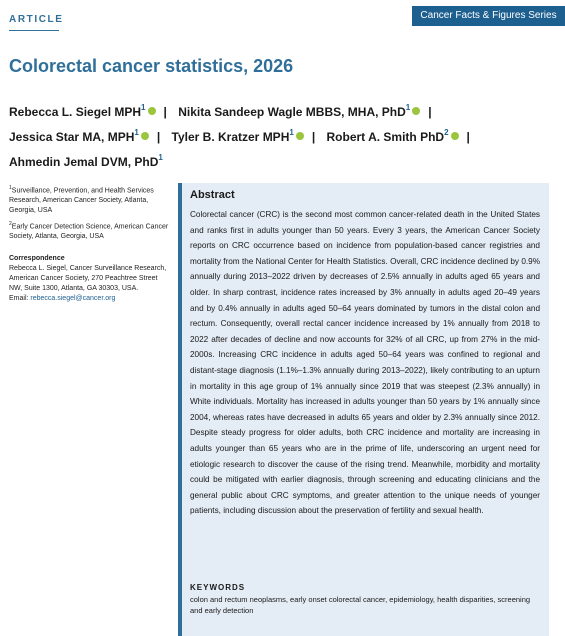  What do you see at coordinates (84, 162) in the screenshot?
I see `author-name: Ahmedin Jemal DVM, PhD` at bounding box center [84, 162].